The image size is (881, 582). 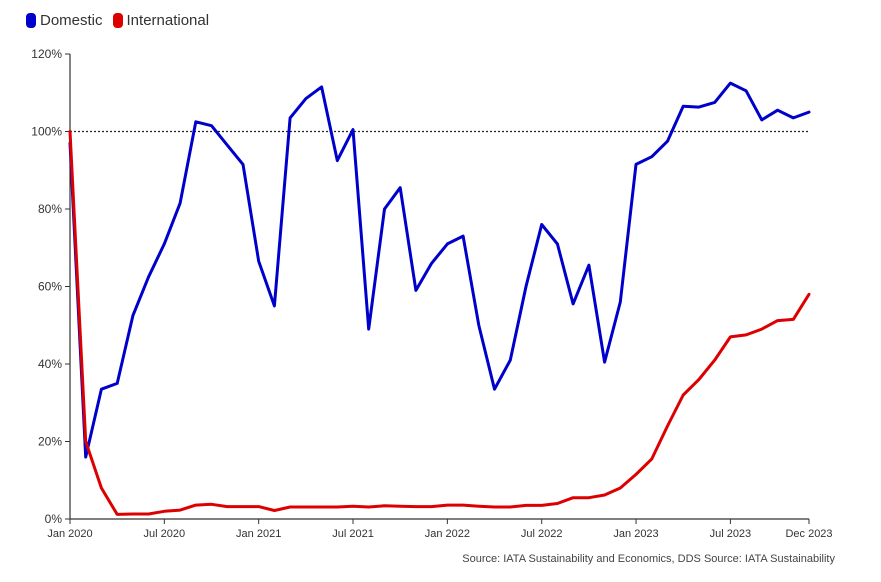 What do you see at coordinates (731, 534) in the screenshot?
I see `x-tick-label: Jul 2023` at bounding box center [731, 534].